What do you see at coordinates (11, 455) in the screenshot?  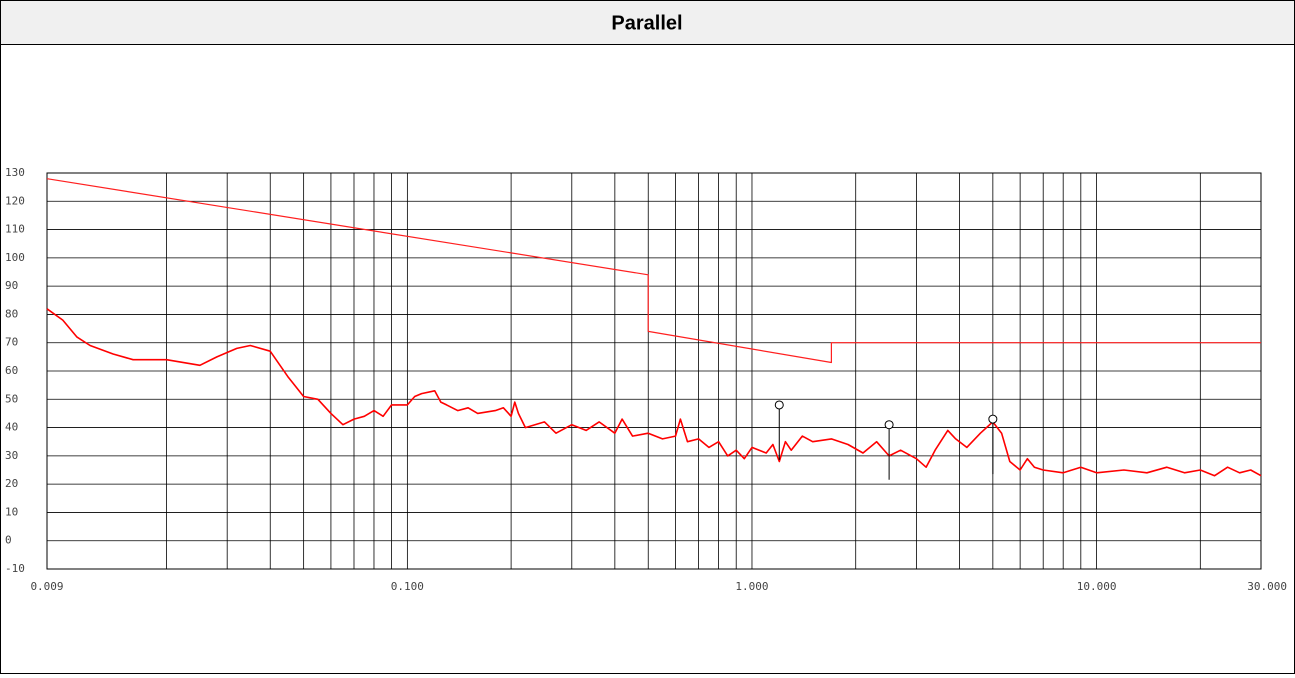 I see `y-tick-label: 30` at bounding box center [11, 455].